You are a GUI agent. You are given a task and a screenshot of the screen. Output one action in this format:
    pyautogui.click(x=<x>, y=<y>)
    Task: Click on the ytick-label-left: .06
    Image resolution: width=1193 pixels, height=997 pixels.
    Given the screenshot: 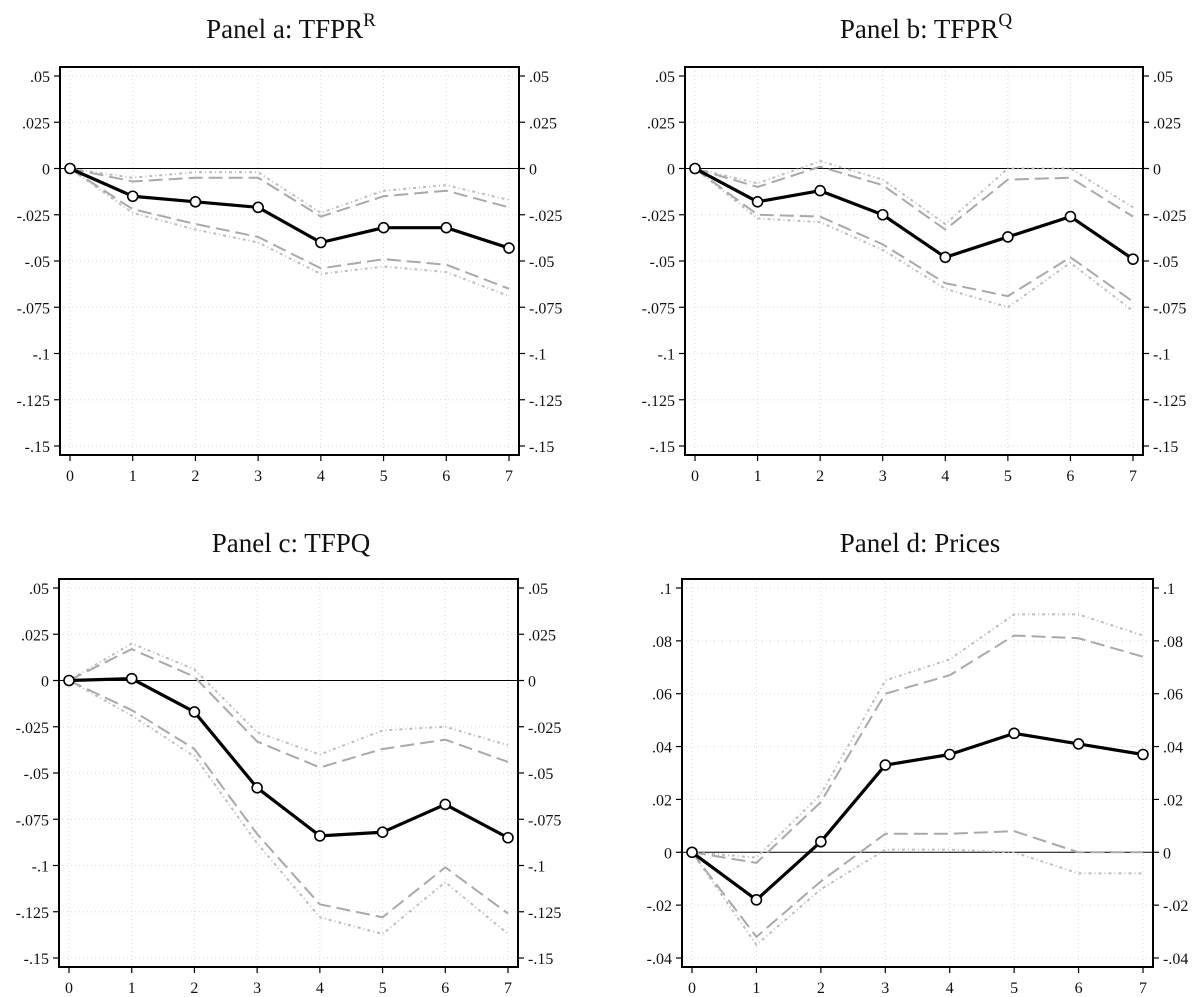 What is the action you would take?
    pyautogui.click(x=662, y=695)
    